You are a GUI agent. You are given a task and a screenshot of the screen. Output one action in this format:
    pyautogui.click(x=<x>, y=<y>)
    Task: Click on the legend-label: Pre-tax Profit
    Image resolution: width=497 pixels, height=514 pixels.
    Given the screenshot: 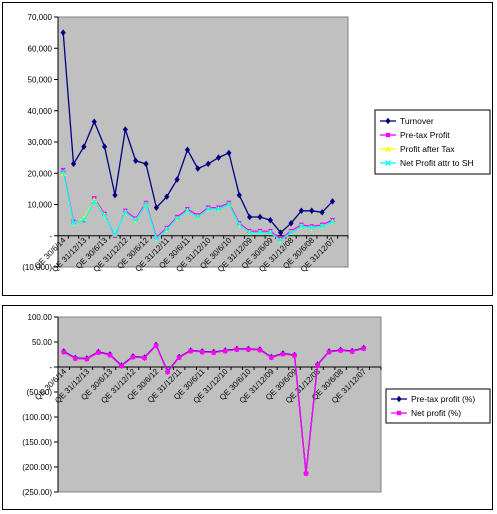 What is the action you would take?
    pyautogui.click(x=425, y=135)
    